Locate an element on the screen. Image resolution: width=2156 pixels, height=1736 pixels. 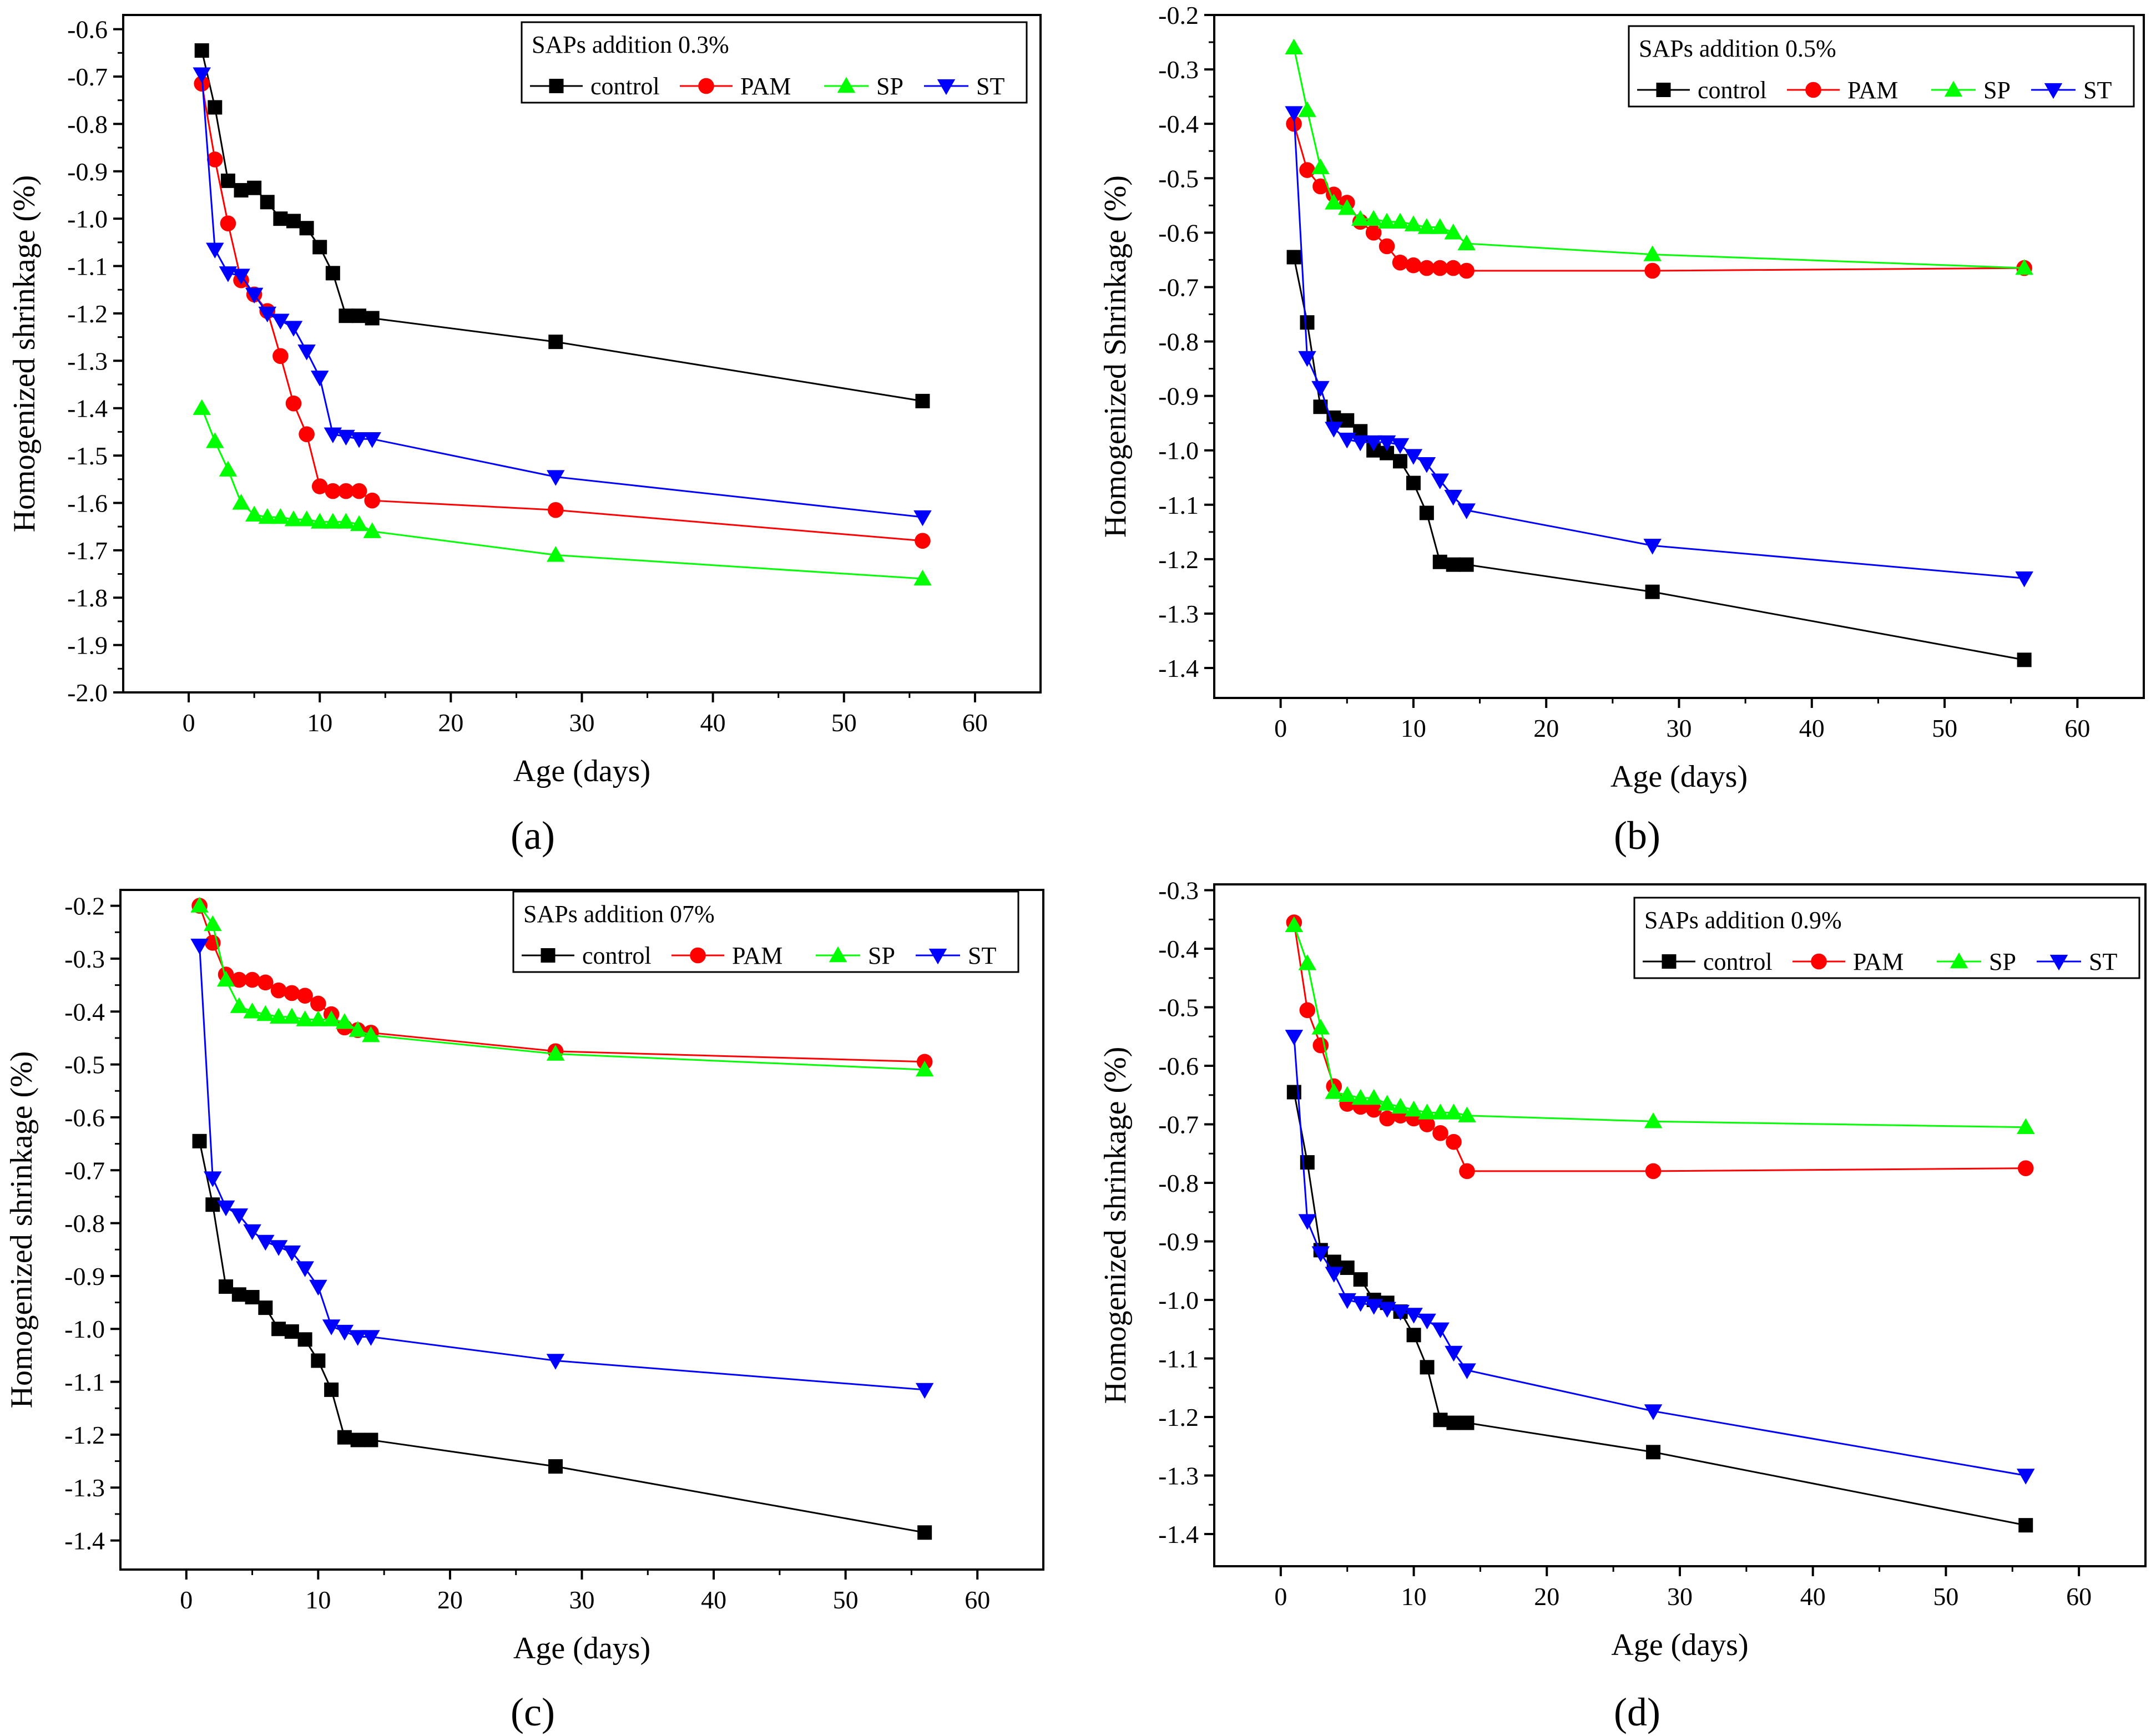
y-tick-label: -1.0 is located at coordinates (1178, 451).